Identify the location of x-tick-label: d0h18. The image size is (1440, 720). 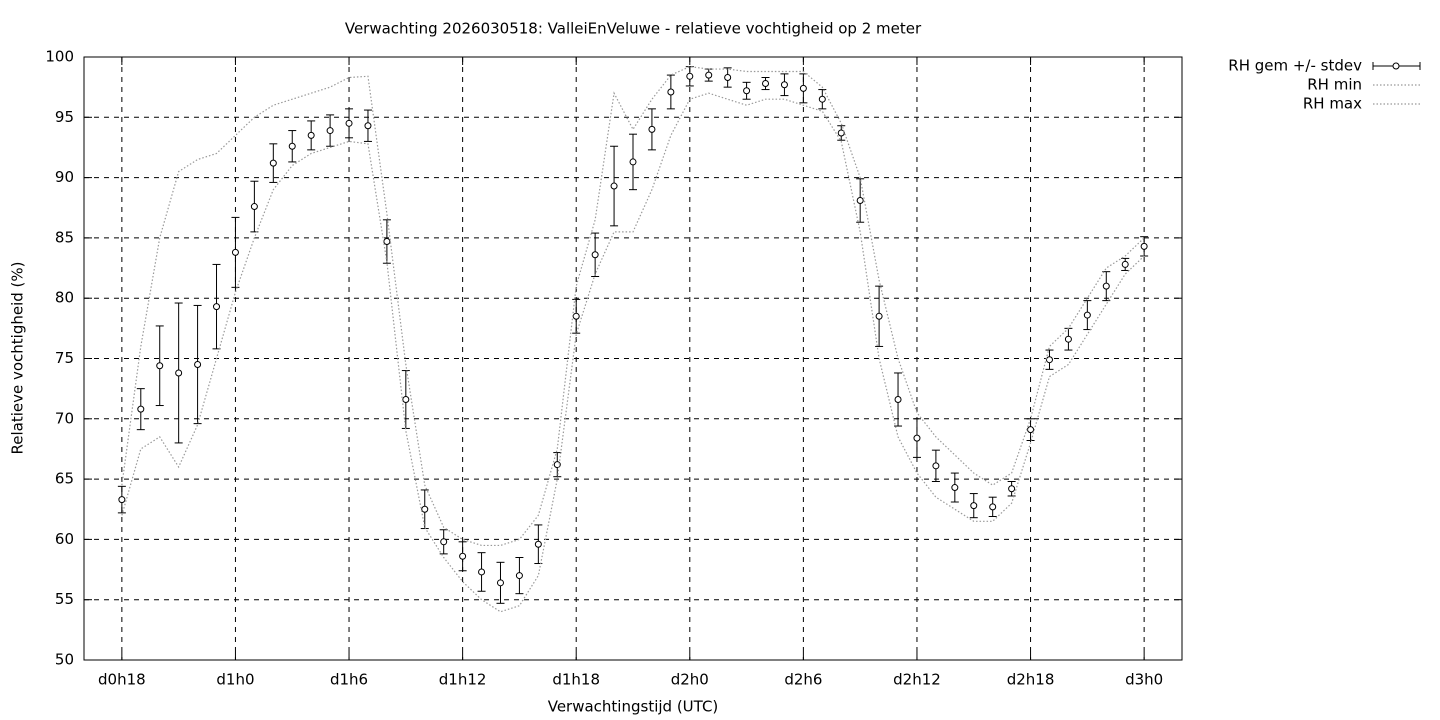
(122, 680).